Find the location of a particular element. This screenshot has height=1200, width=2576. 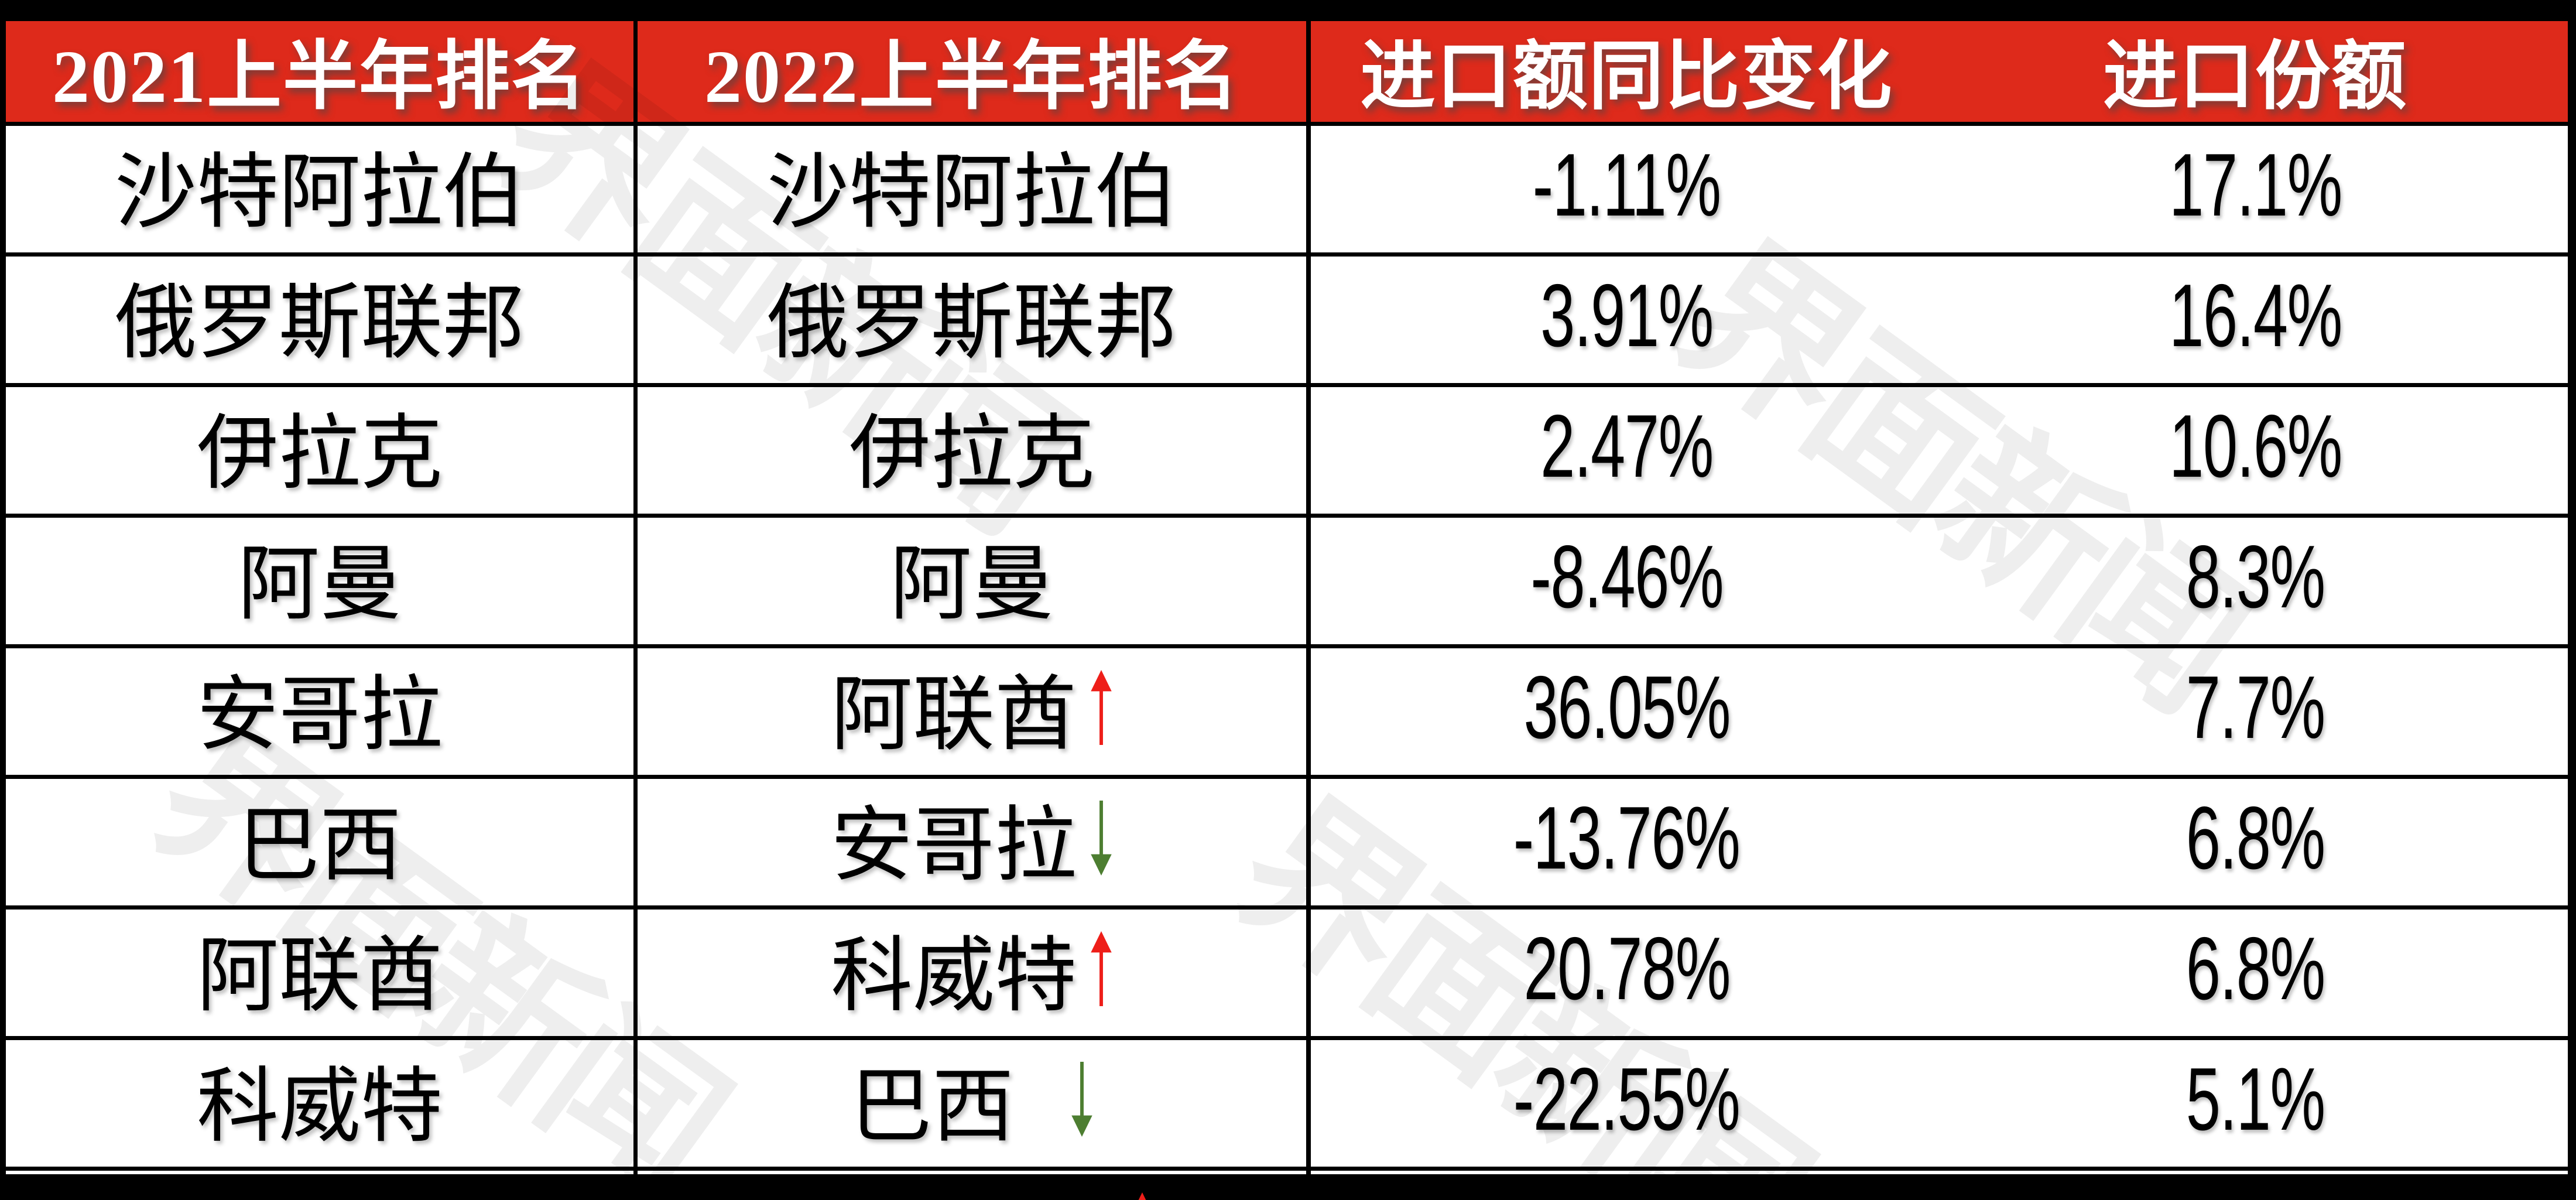

rank-2022-cell: 科威特 is located at coordinates (974, 973).